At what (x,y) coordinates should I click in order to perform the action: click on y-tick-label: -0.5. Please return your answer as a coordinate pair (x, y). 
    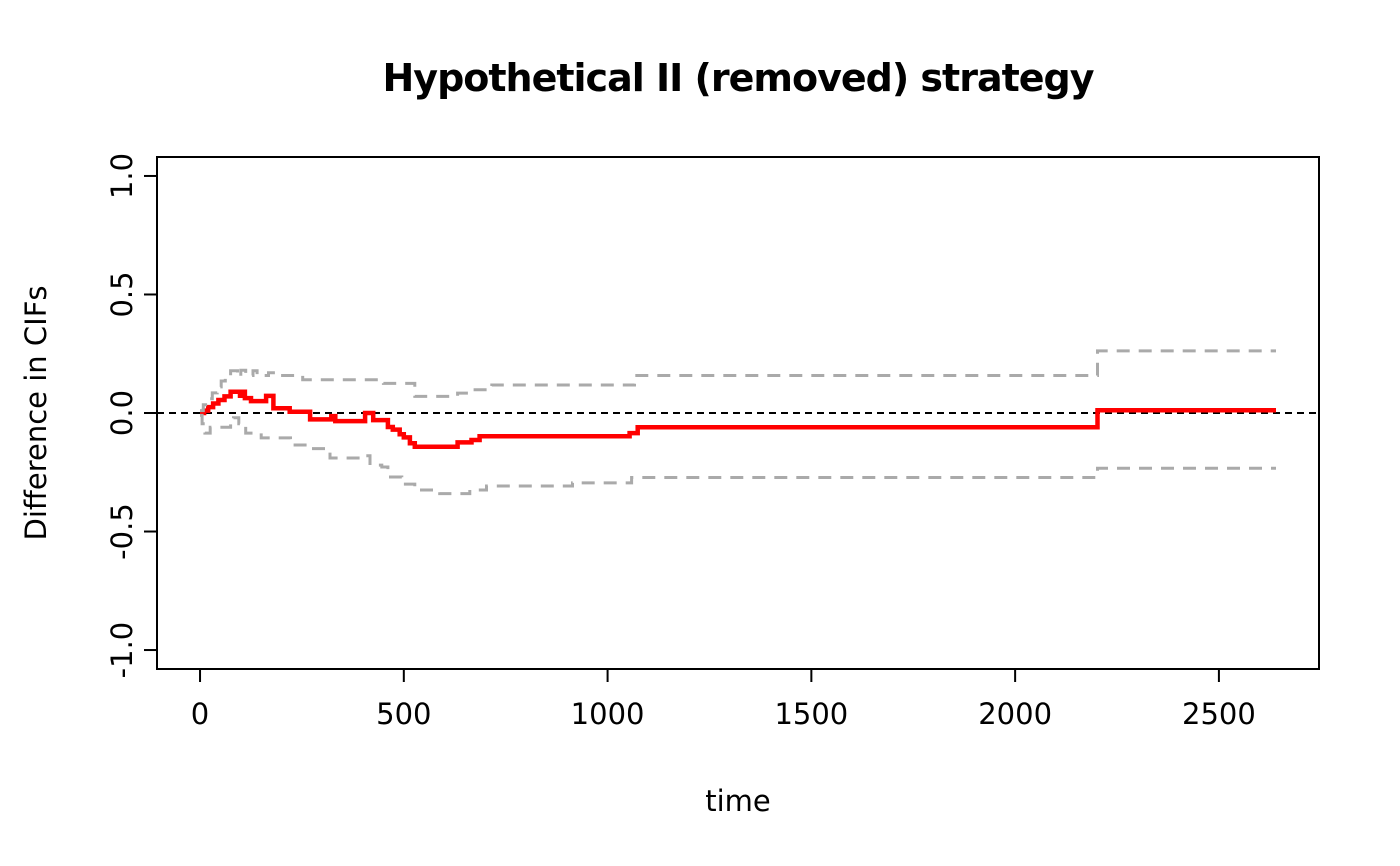
    Looking at the image, I should click on (122, 531).